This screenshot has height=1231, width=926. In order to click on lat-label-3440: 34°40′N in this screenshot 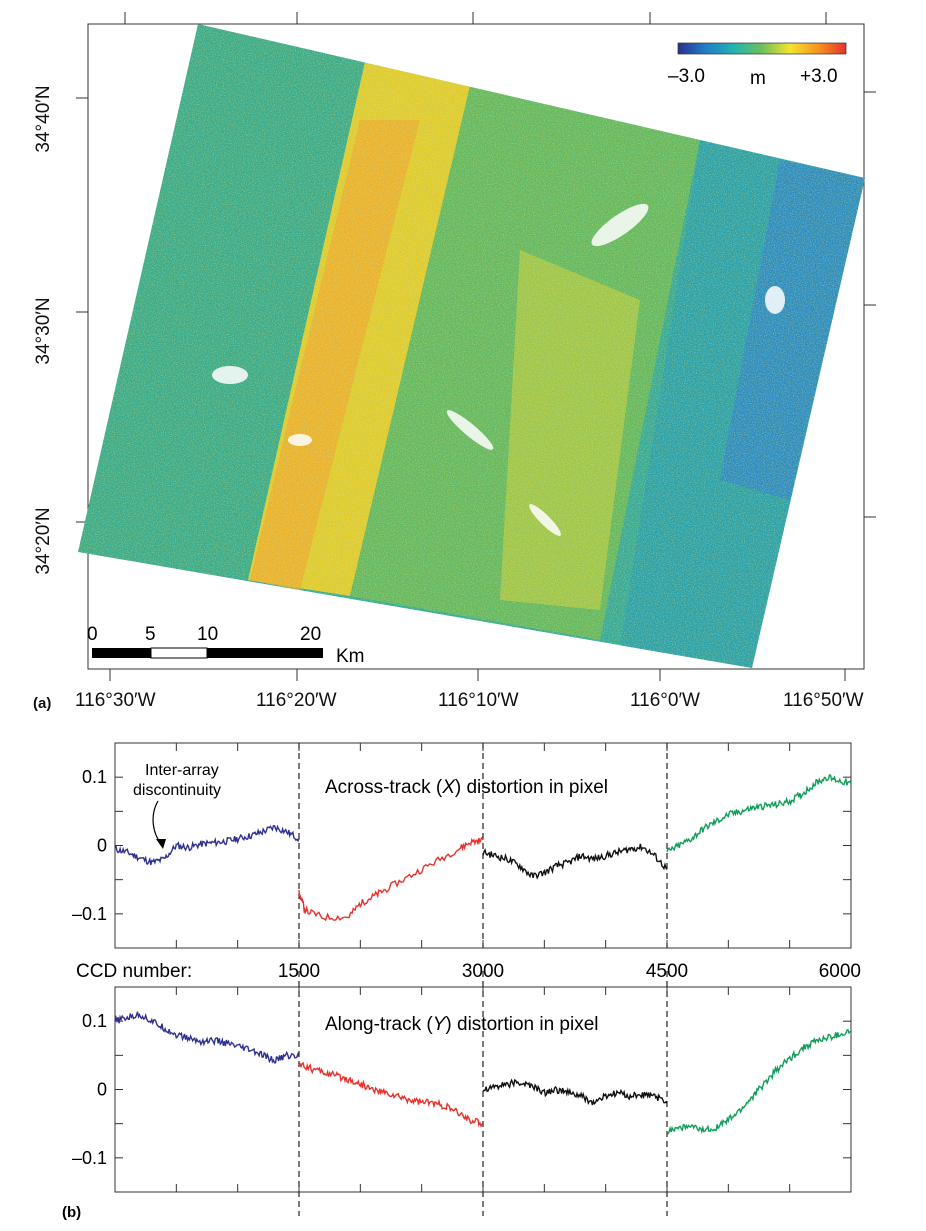, I will do `click(43, 119)`.